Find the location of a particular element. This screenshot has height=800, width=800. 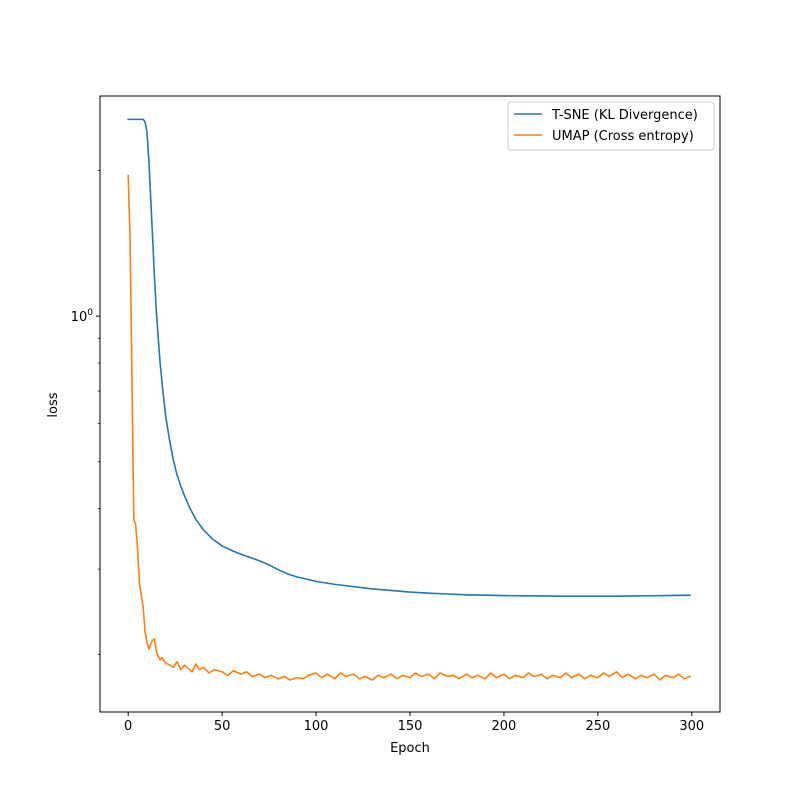

x-tick-label: 100 is located at coordinates (316, 726).